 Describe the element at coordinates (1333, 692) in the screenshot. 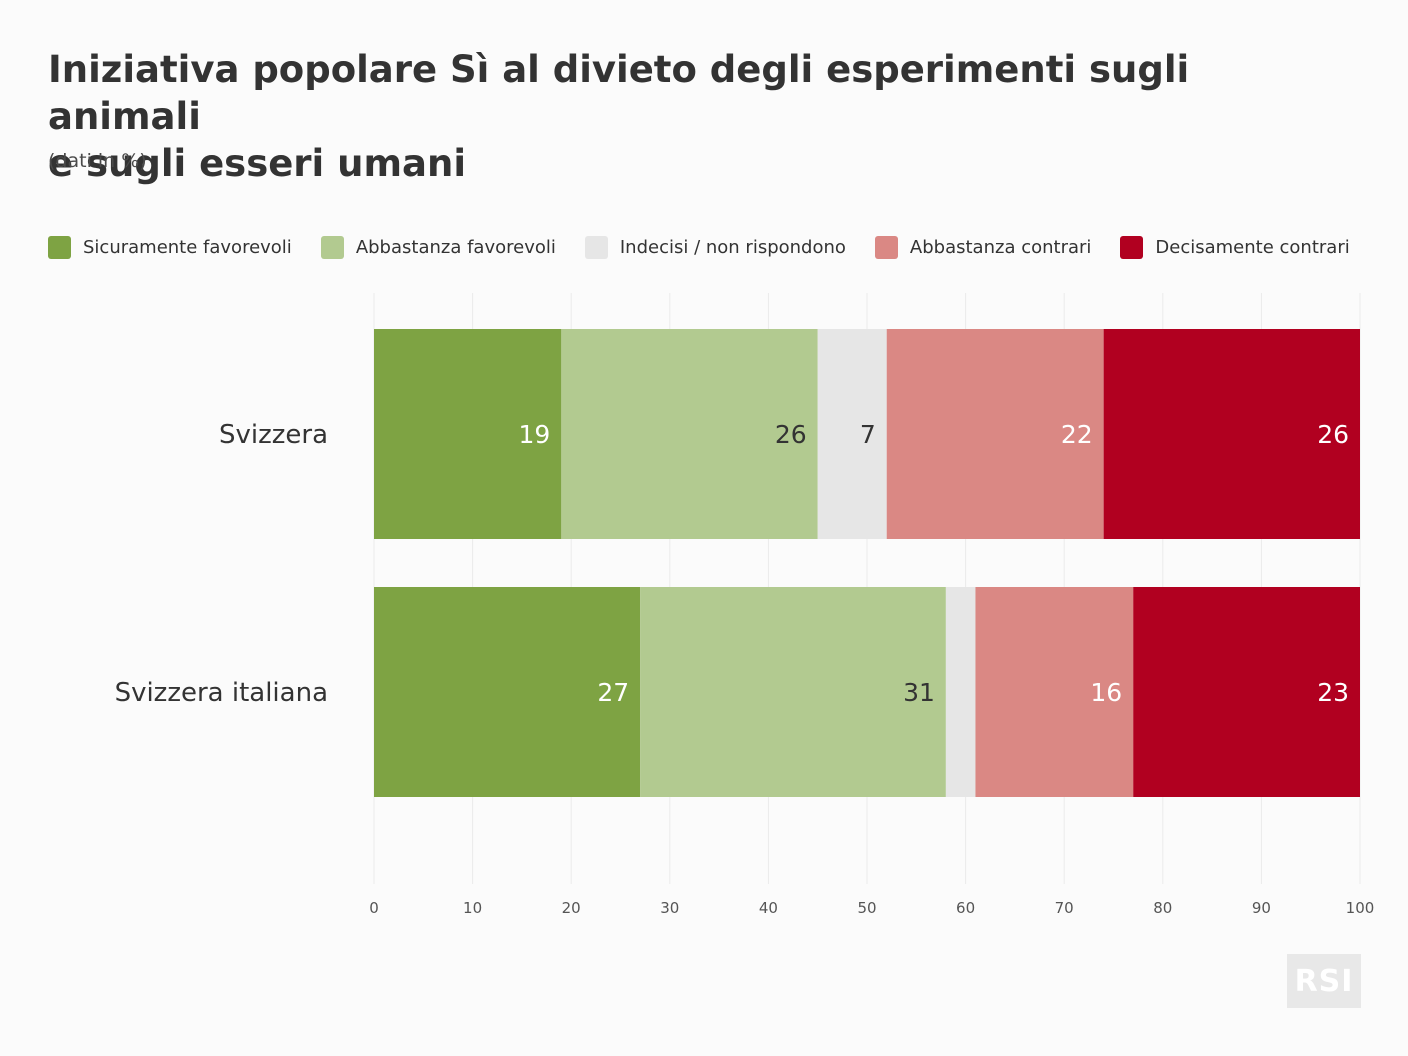

I see `data-label: 23` at that location.